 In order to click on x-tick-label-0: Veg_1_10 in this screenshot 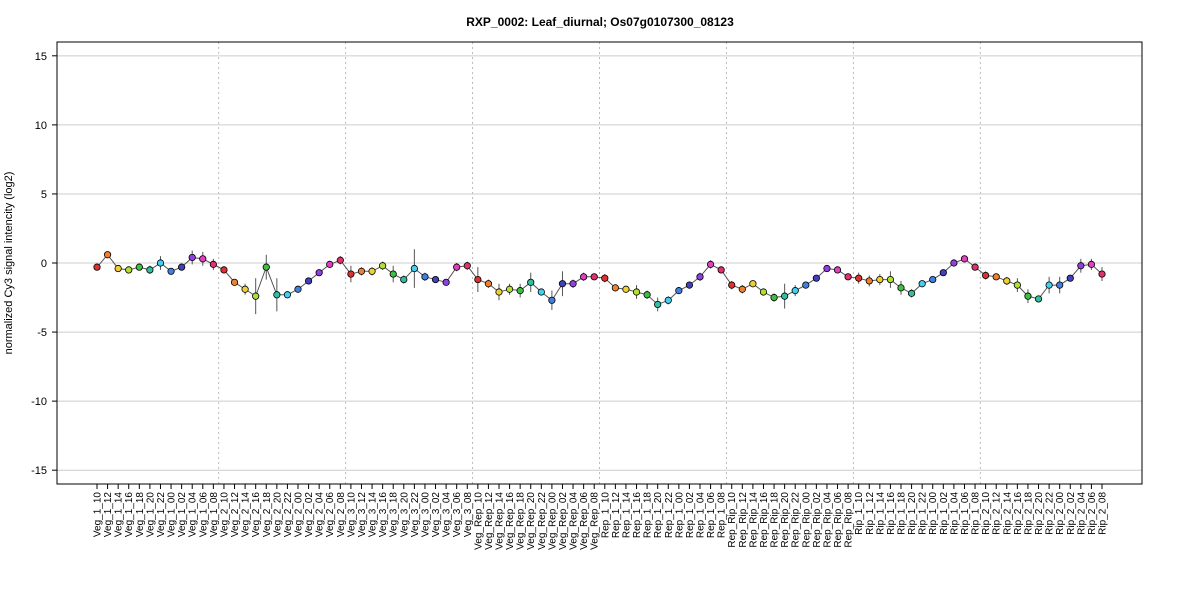, I will do `click(98, 514)`.